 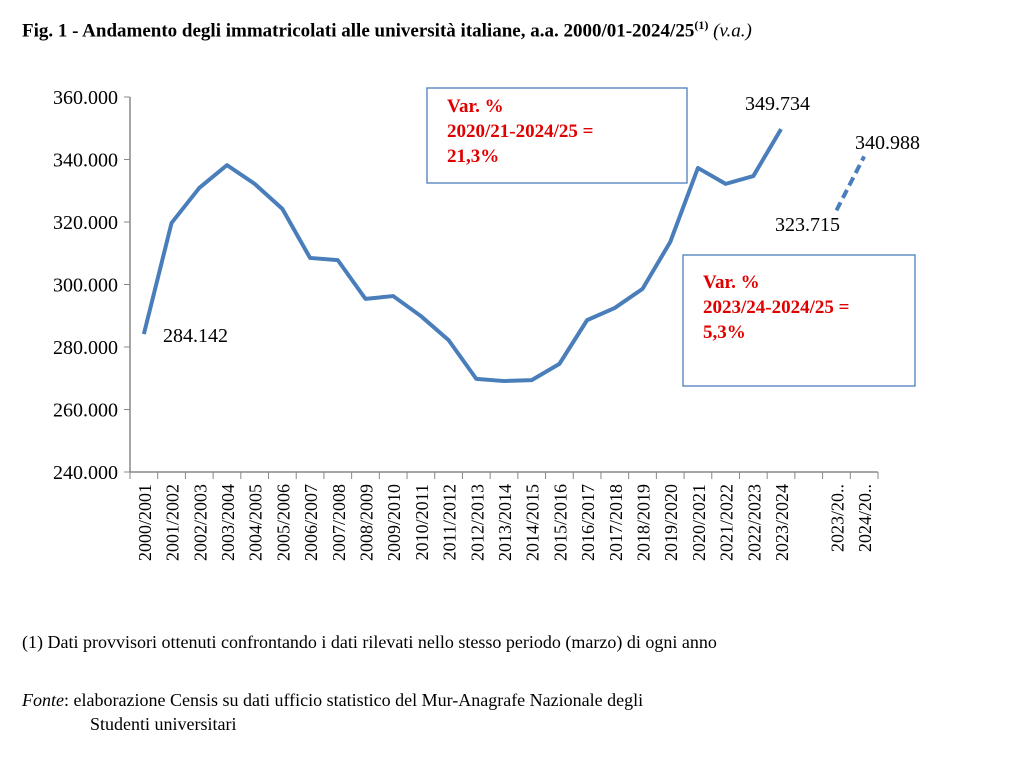 What do you see at coordinates (85, 286) in the screenshot?
I see `y-tick-label: 300.000` at bounding box center [85, 286].